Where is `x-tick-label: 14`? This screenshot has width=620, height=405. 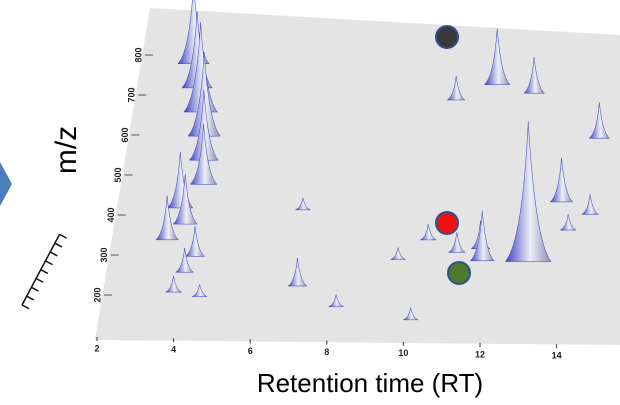 x-tick-label: 14 is located at coordinates (557, 356).